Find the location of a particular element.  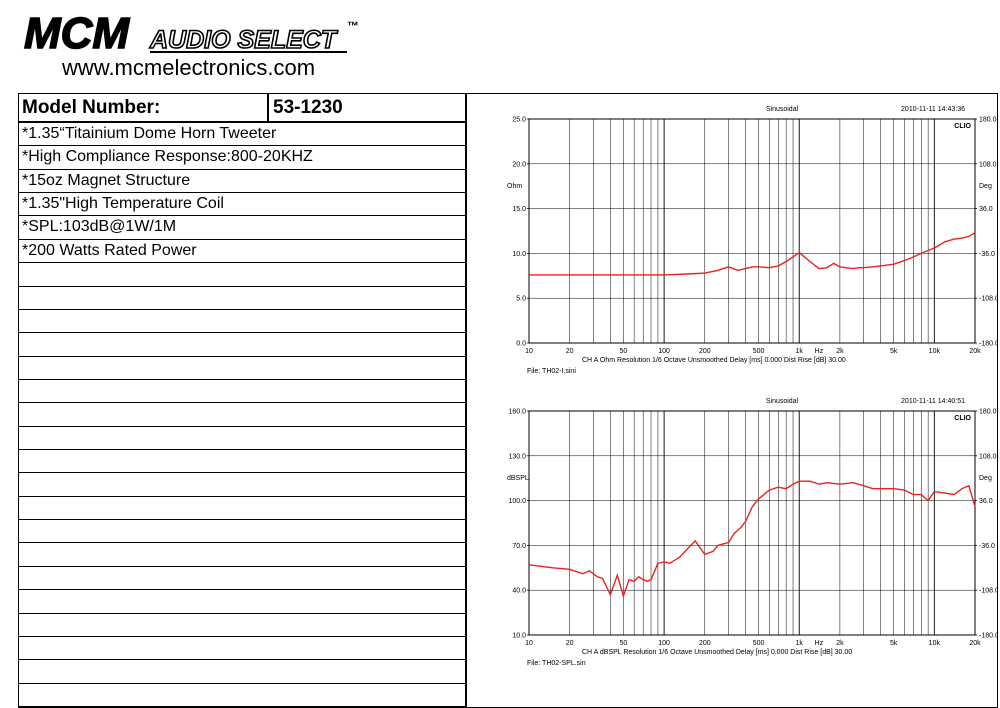

svg-text: MCM is located at coordinates (77, 32).